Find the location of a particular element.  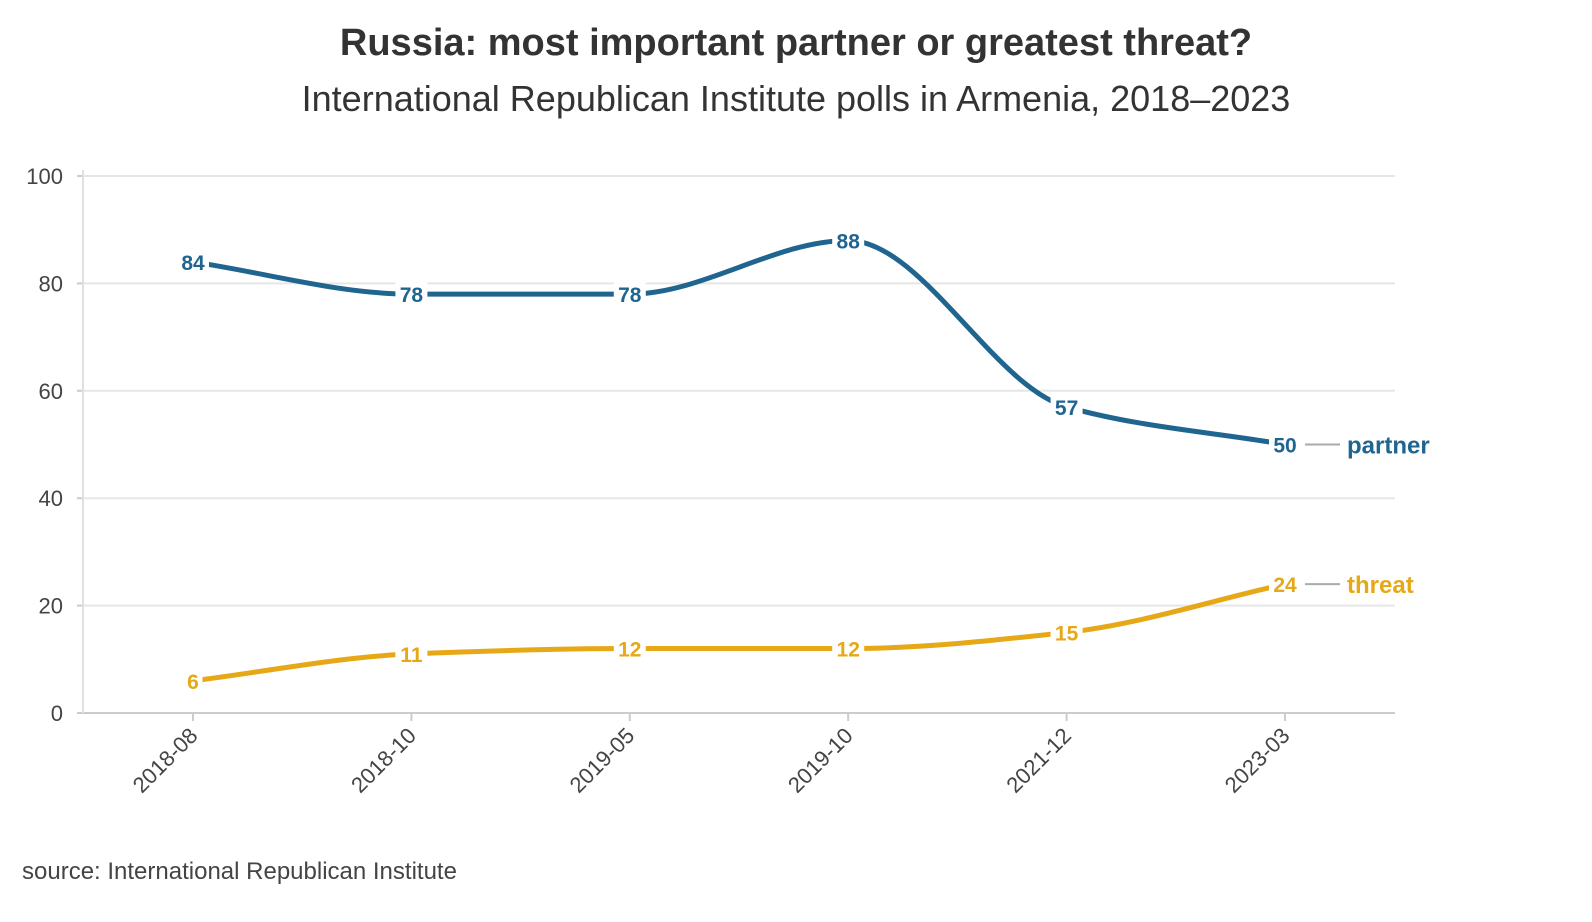

x-tick-label: 2023-03 is located at coordinates (1257, 760).